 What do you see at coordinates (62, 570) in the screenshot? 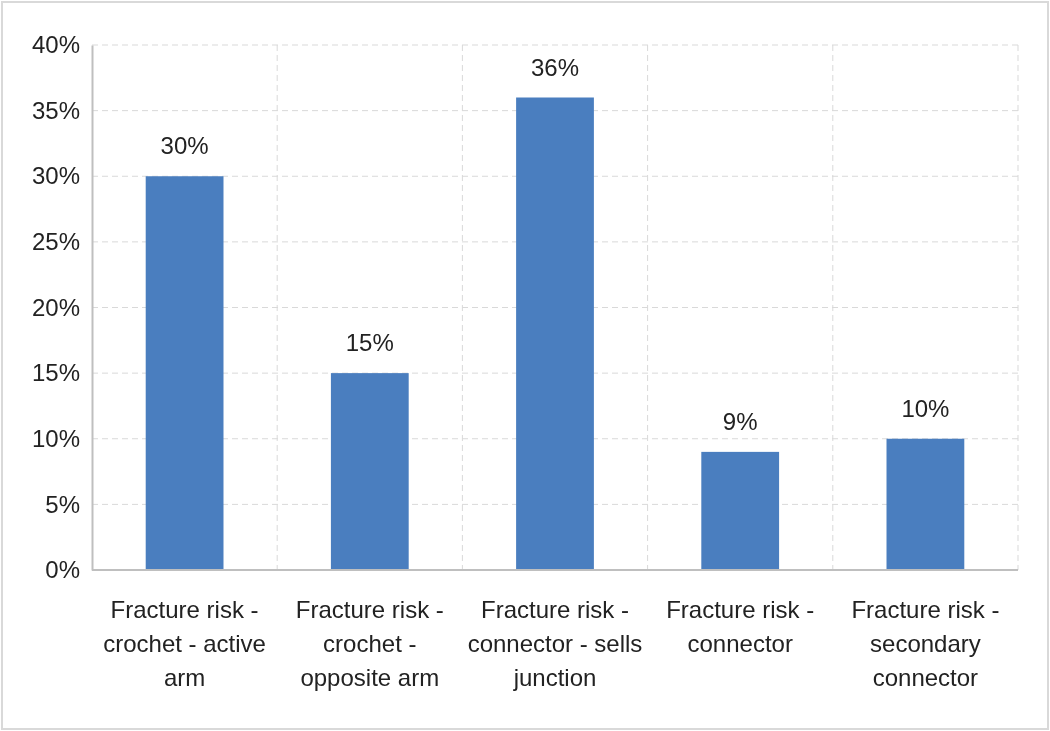
I see `y-tick-label: 0%` at bounding box center [62, 570].